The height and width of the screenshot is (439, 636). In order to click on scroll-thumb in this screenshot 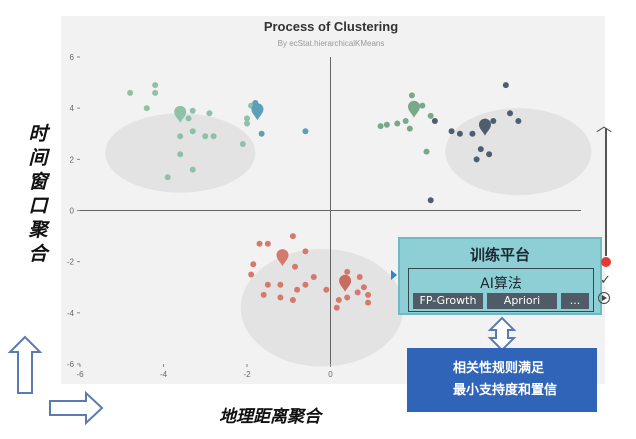, I will do `click(606, 262)`.